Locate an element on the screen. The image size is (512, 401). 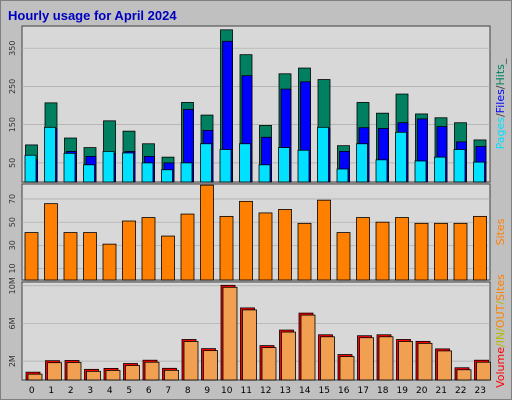
y-tick-label: 50 is located at coordinates (12, 163).